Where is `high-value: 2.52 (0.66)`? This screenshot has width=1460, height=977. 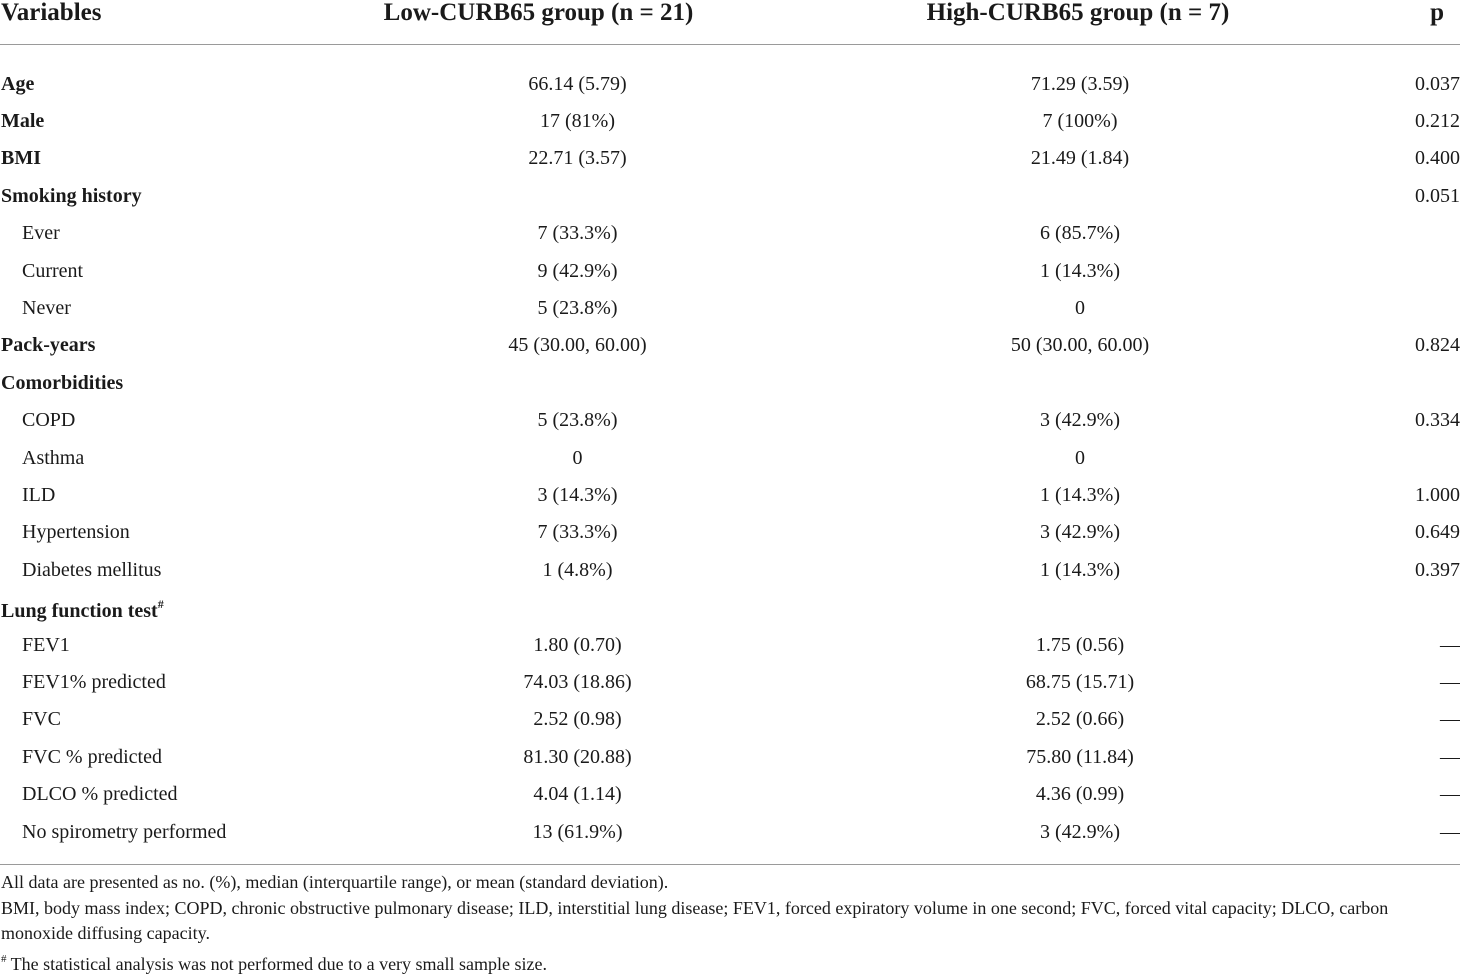 high-value: 2.52 (0.66) is located at coordinates (1080, 719).